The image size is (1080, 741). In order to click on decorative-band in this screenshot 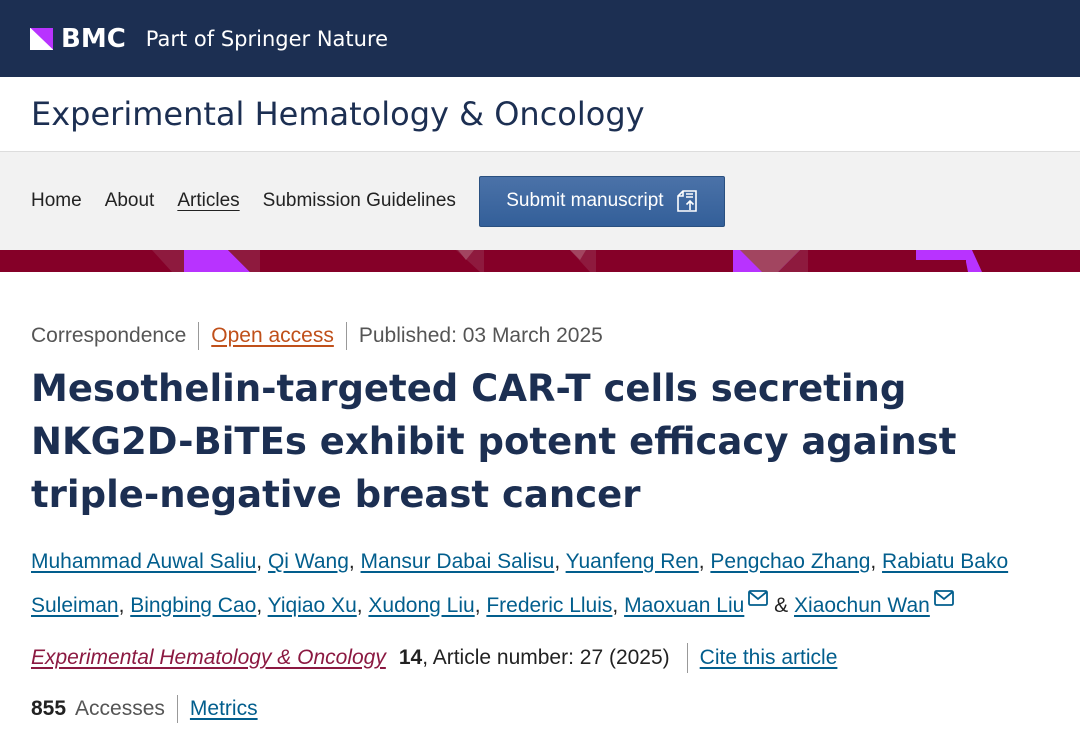, I will do `click(540, 261)`.